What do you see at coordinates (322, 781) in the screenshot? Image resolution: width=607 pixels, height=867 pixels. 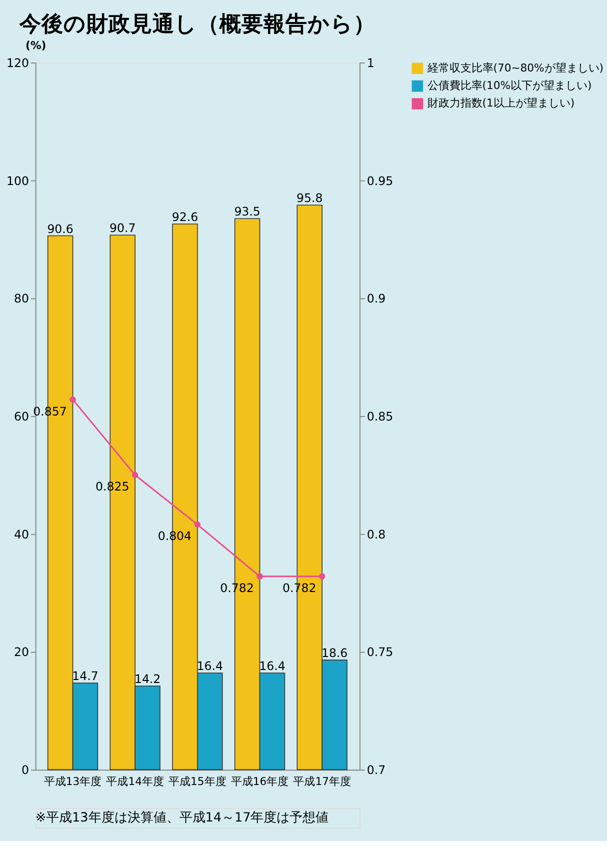 I see `x-tick-label: 平成17年度` at bounding box center [322, 781].